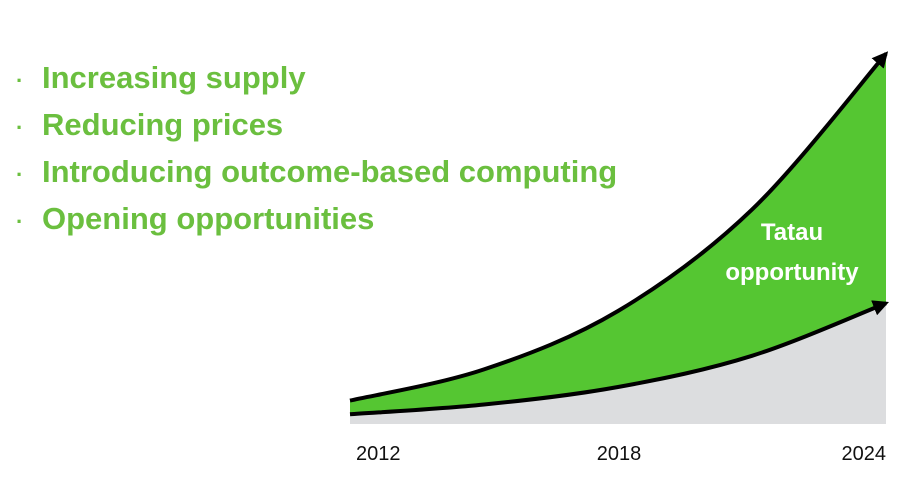 The height and width of the screenshot is (492, 910). I want to click on bullet-item: · Introducing outcome-based computing, so click(316, 171).